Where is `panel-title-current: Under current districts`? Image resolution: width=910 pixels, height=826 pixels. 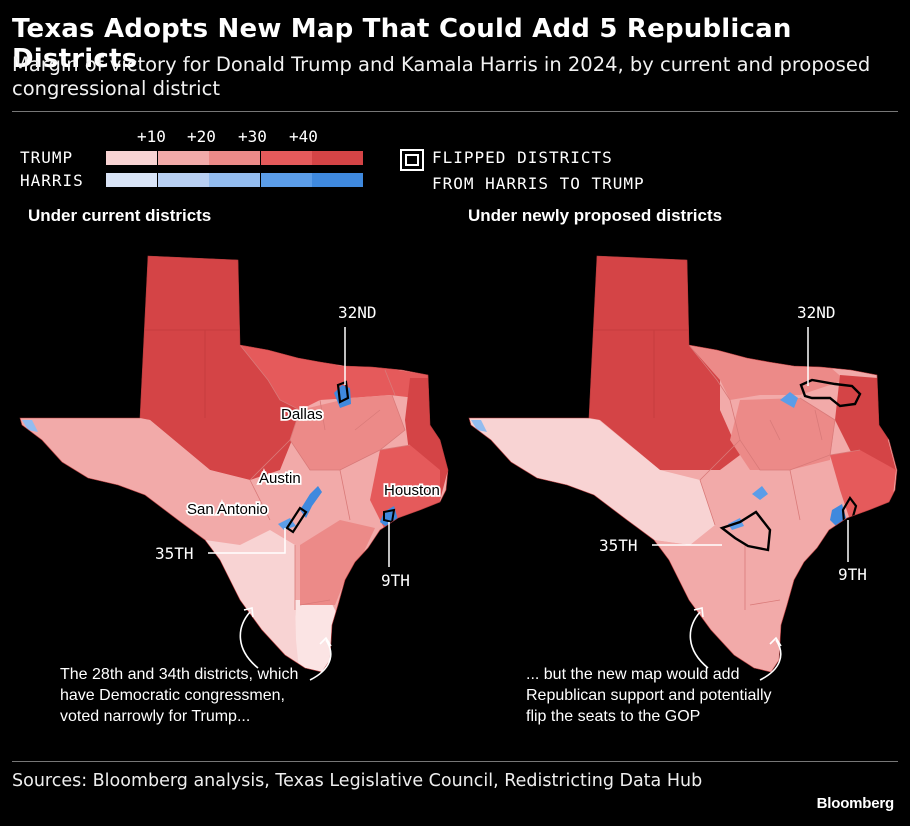 panel-title-current: Under current districts is located at coordinates (120, 215).